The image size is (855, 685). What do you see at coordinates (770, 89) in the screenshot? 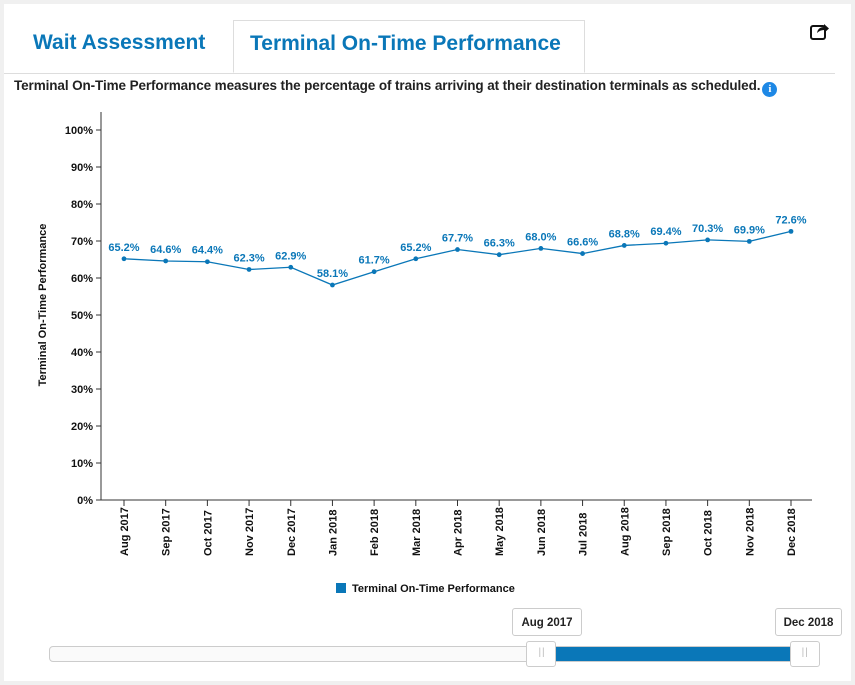
I see `info-icon: i` at bounding box center [770, 89].